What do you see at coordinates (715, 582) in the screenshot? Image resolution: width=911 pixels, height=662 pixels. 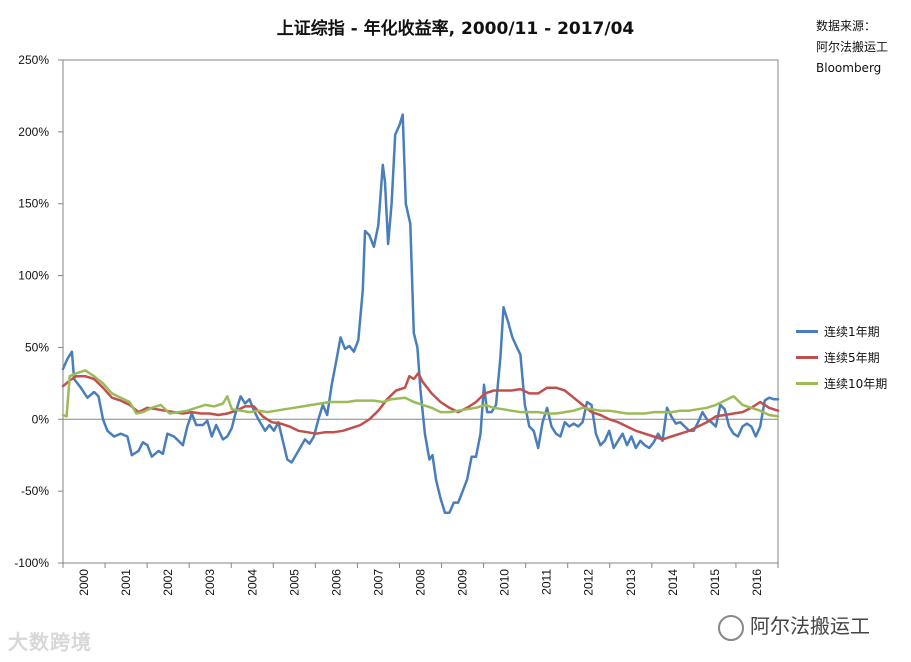 I see `x-tick-label: 2015` at bounding box center [715, 582].